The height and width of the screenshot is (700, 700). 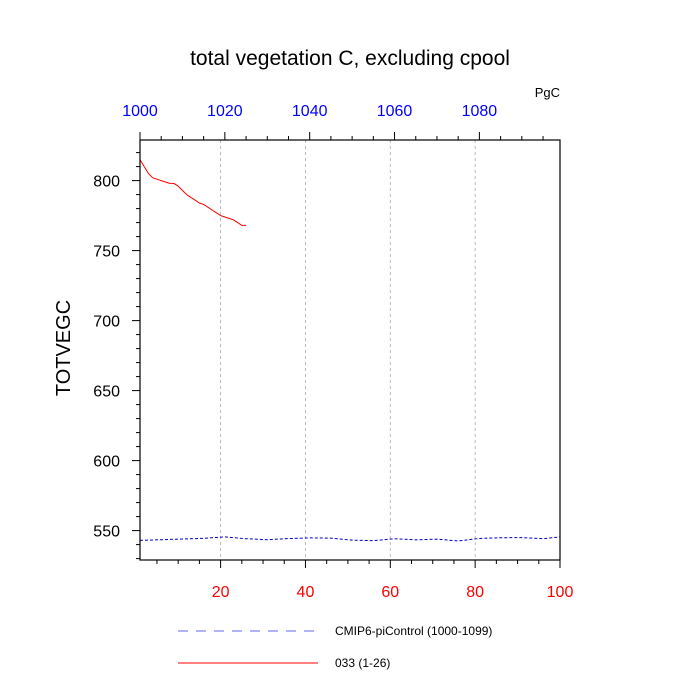 What do you see at coordinates (225, 111) in the screenshot?
I see `x-top-tick-label: 1020` at bounding box center [225, 111].